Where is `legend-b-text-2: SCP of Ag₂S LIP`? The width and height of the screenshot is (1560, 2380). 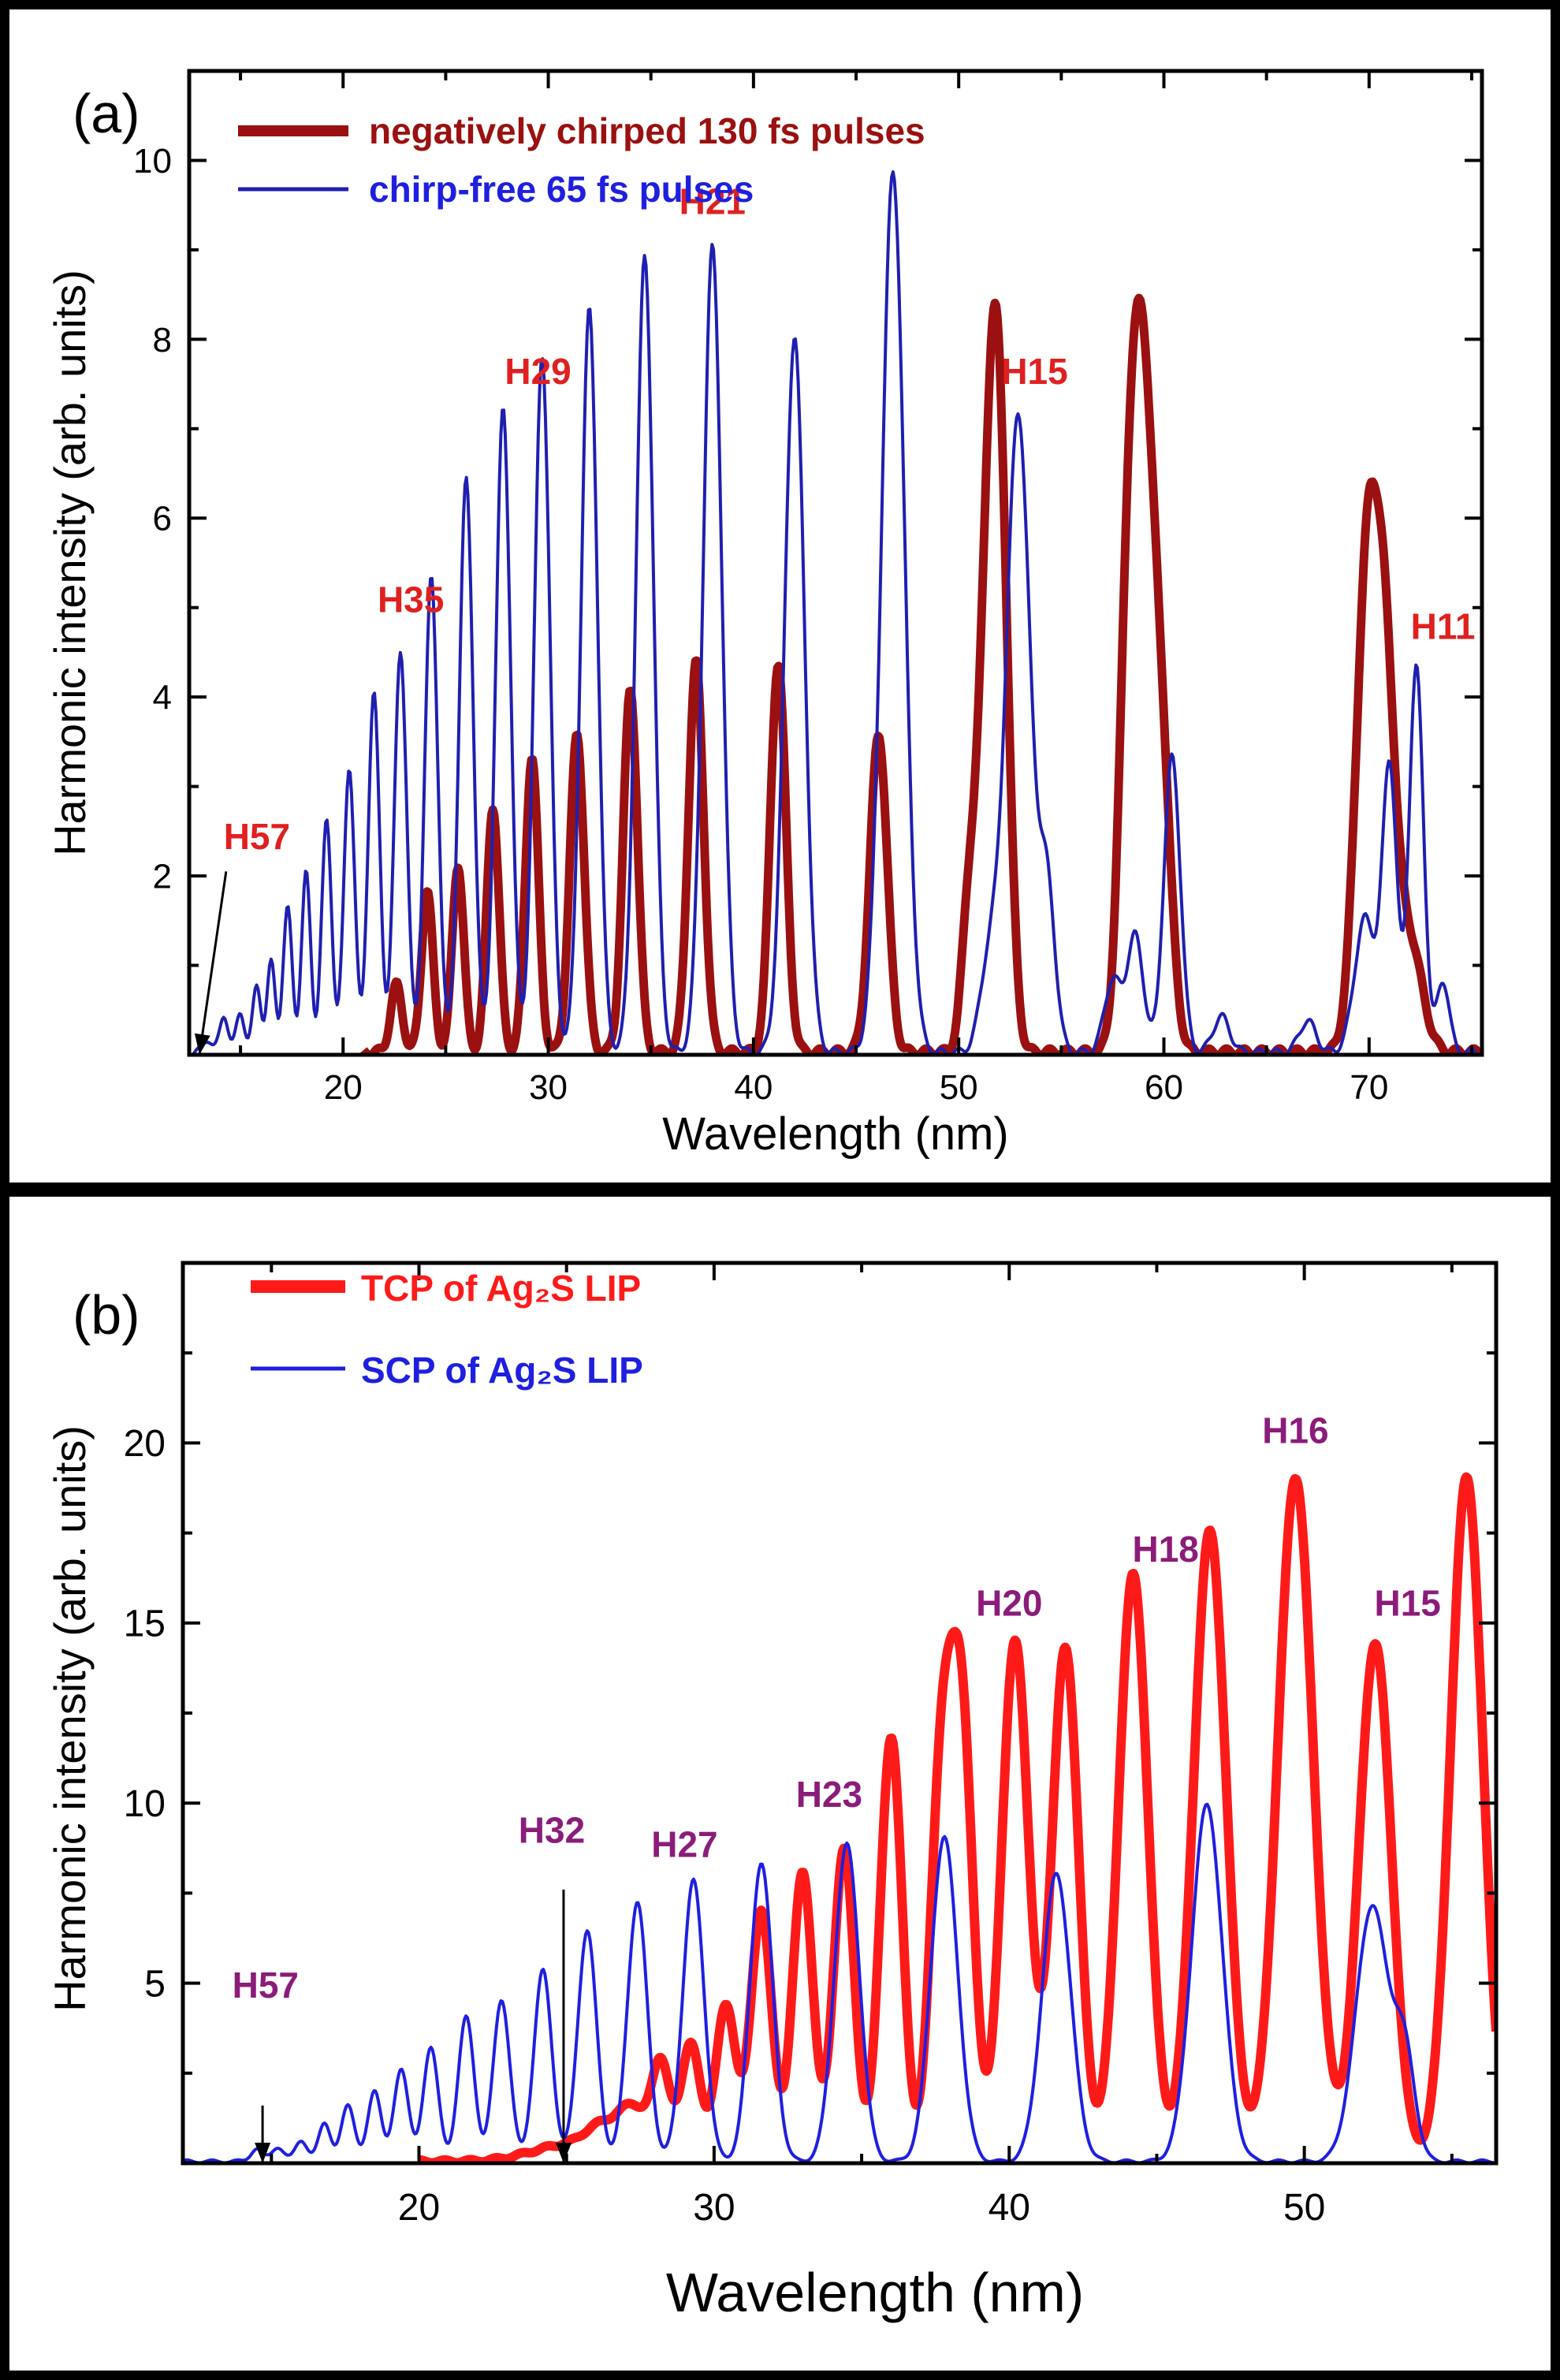 legend-b-text-2: SCP of Ag₂S LIP is located at coordinates (502, 1370).